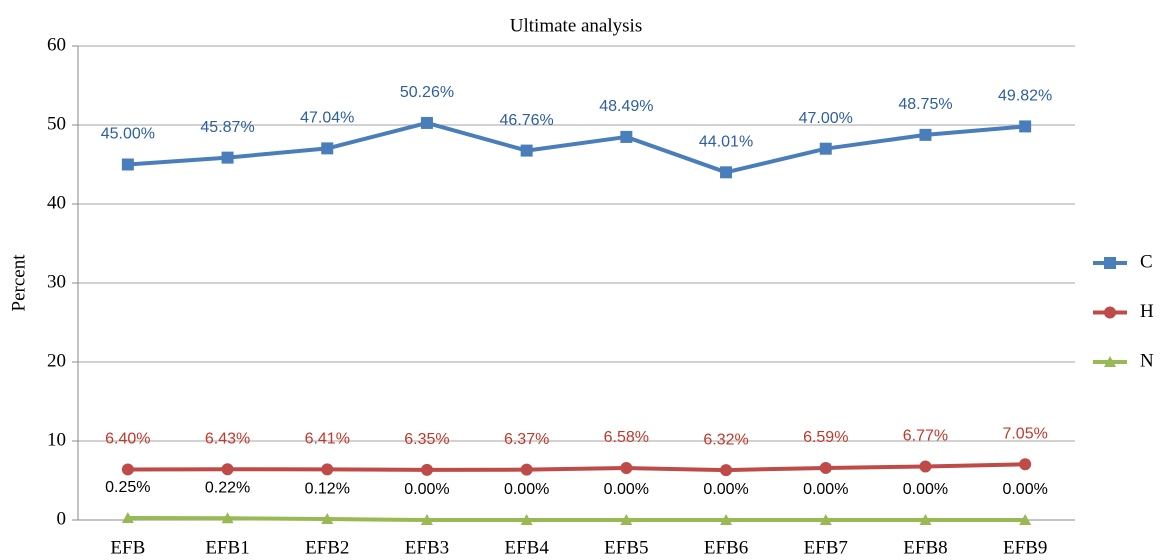 The height and width of the screenshot is (560, 1173). Describe the element at coordinates (826, 547) in the screenshot. I see `x-tick-label: EFB7` at that location.